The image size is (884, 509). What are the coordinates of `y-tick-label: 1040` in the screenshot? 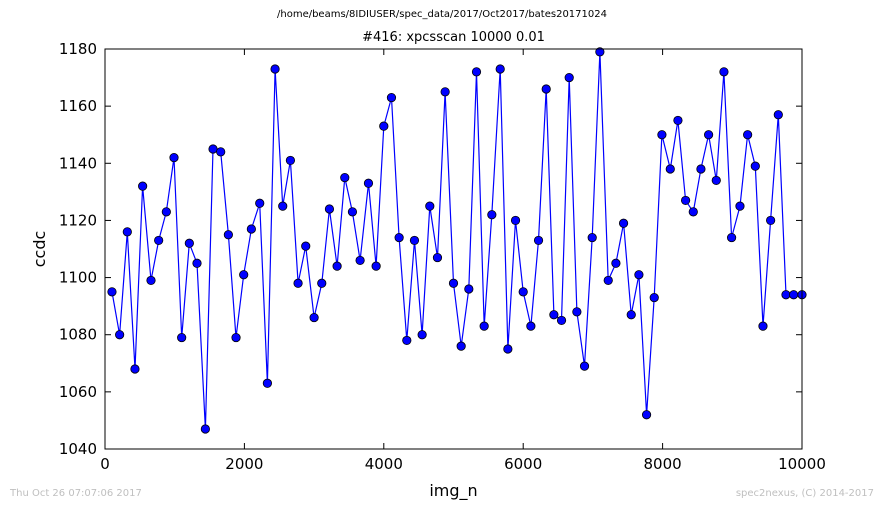 It's located at (78, 449).